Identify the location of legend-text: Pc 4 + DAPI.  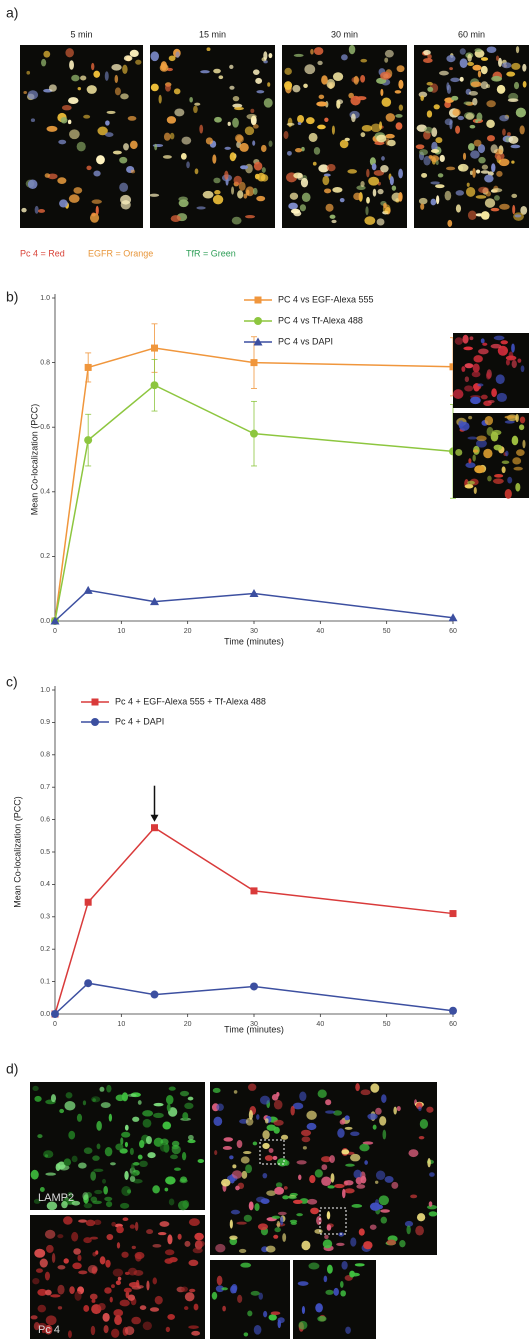
(139, 721).